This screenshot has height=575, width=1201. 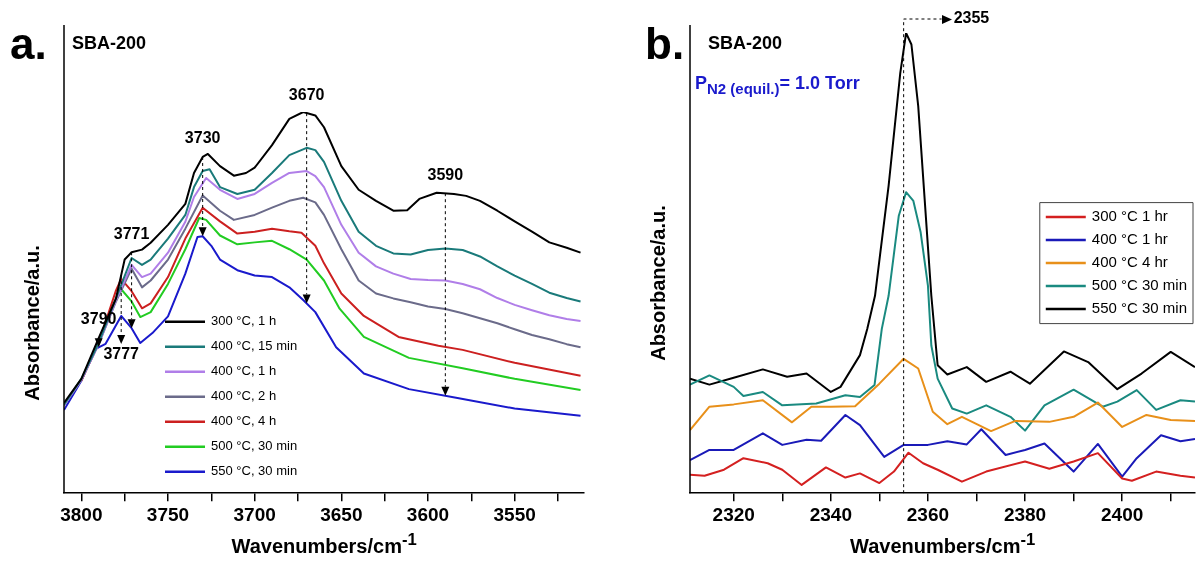 What do you see at coordinates (514, 514) in the screenshot?
I see `x-tick-label: 3550` at bounding box center [514, 514].